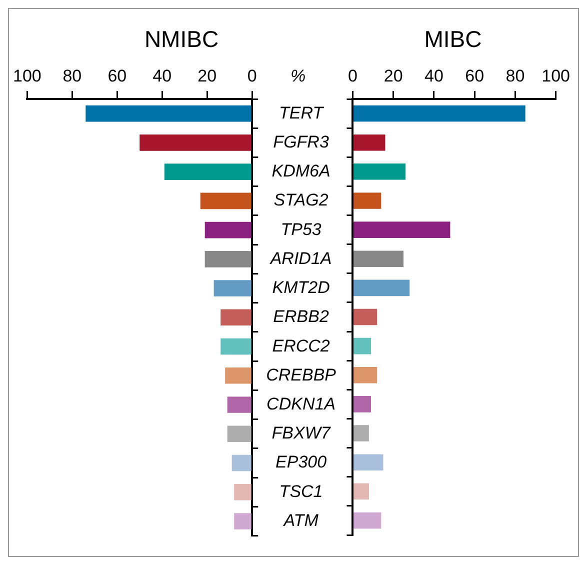 Image resolution: width=587 pixels, height=565 pixels. Describe the element at coordinates (301, 288) in the screenshot. I see `y-tick-label: KMT2D` at that location.